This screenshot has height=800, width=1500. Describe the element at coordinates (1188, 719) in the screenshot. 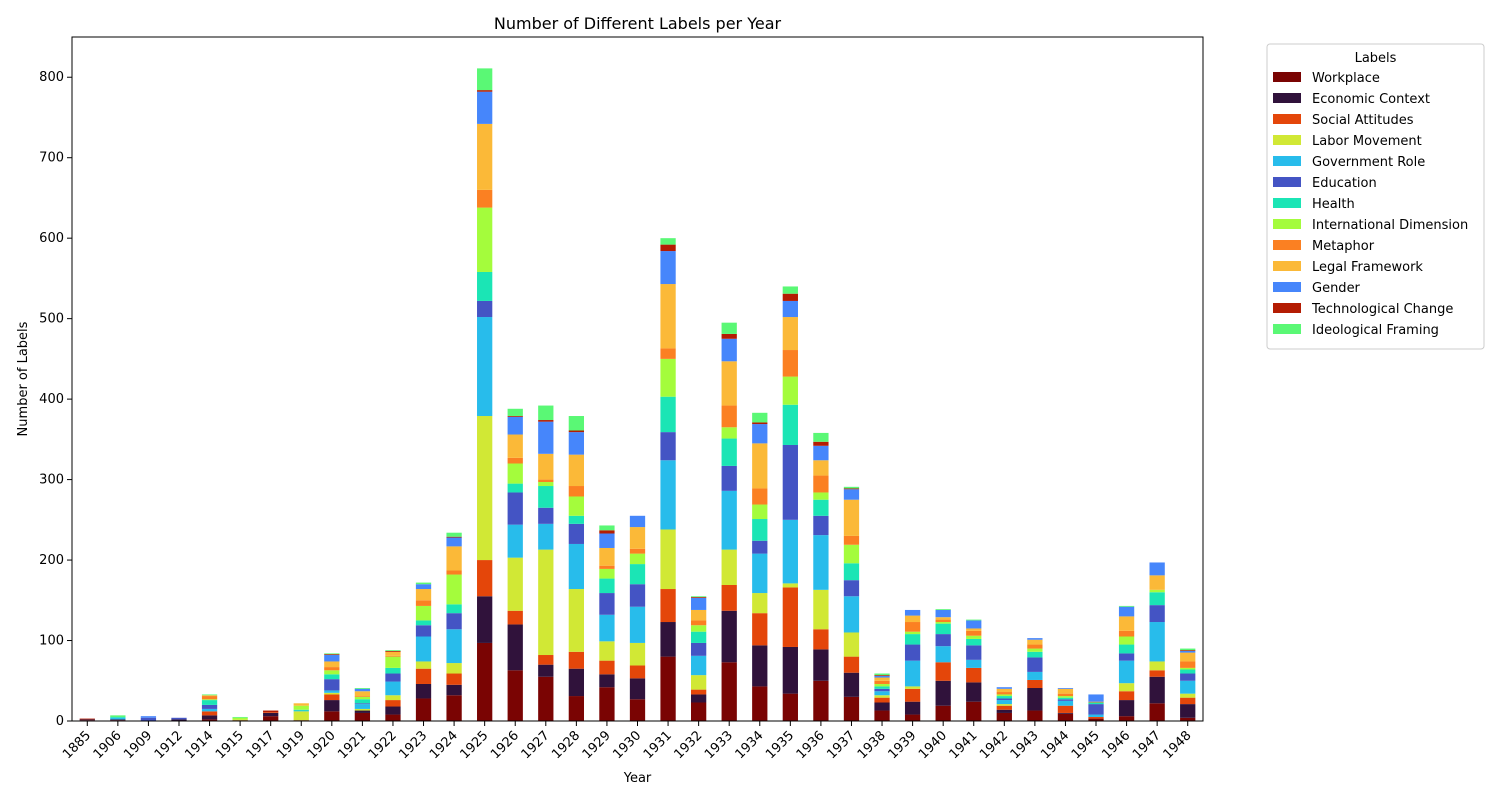

I see `bar-1948-workplace` at that location.